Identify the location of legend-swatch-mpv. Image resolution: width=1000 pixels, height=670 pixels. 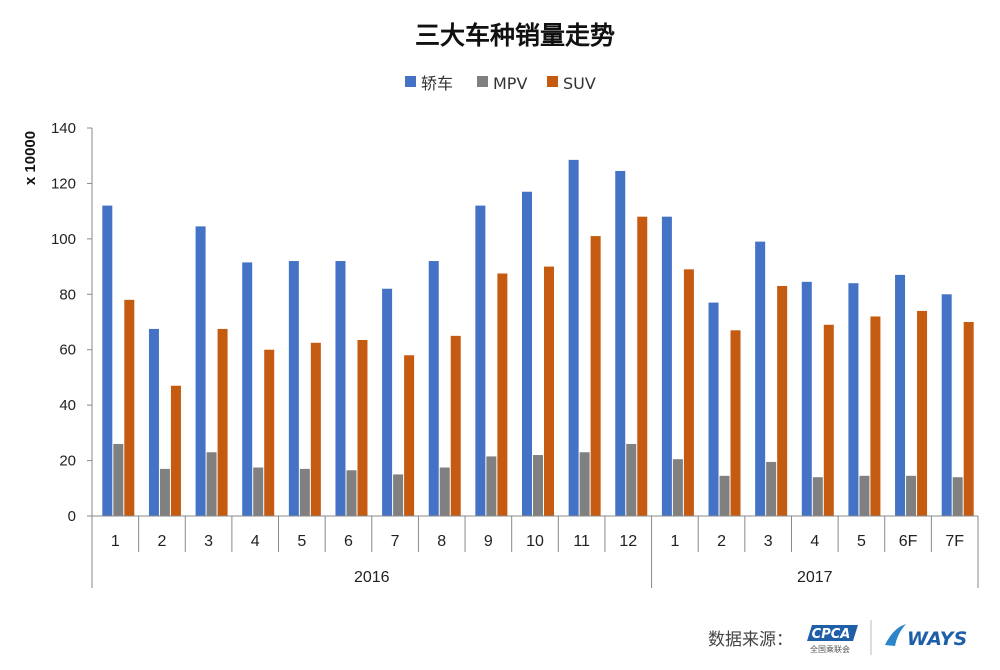
(482, 81).